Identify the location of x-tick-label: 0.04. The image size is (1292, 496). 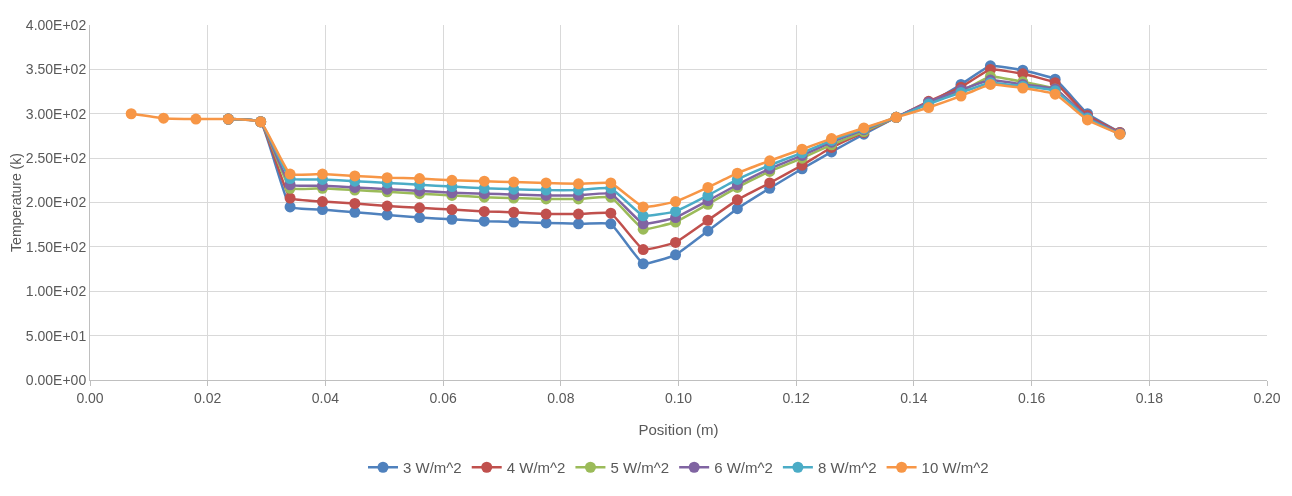
(325, 397).